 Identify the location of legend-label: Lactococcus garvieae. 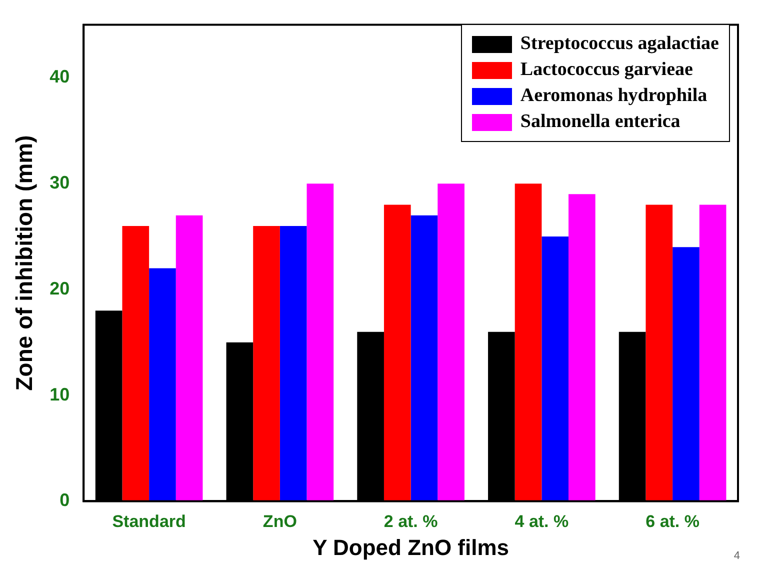
(606, 70).